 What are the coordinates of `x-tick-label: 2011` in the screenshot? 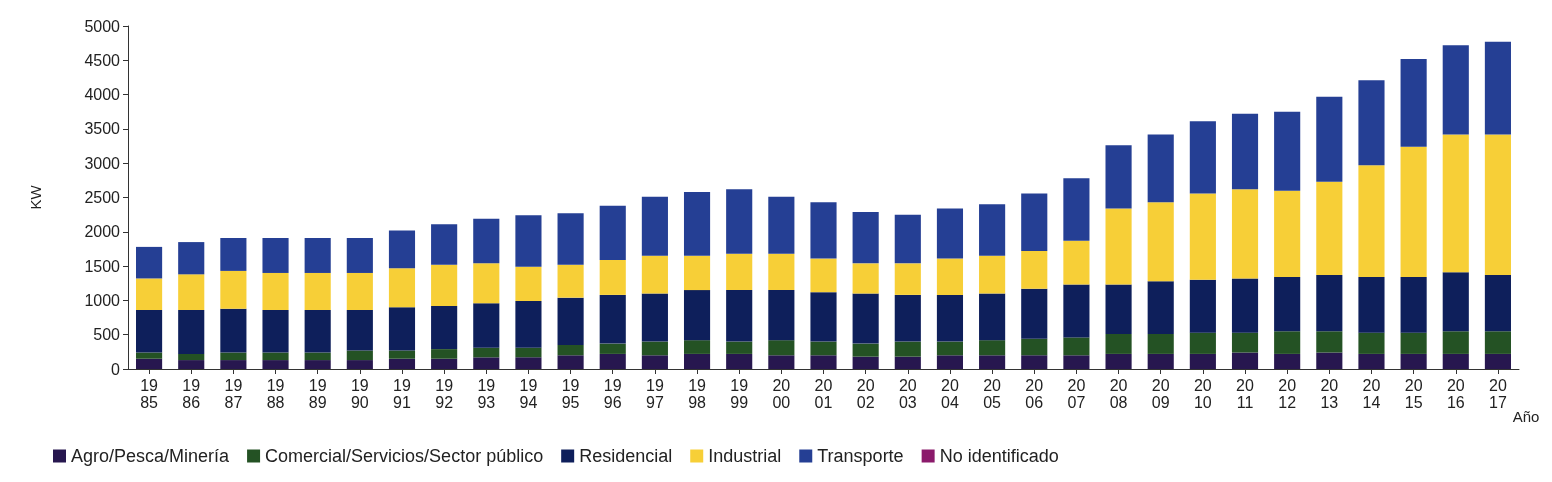 It's located at (1245, 394).